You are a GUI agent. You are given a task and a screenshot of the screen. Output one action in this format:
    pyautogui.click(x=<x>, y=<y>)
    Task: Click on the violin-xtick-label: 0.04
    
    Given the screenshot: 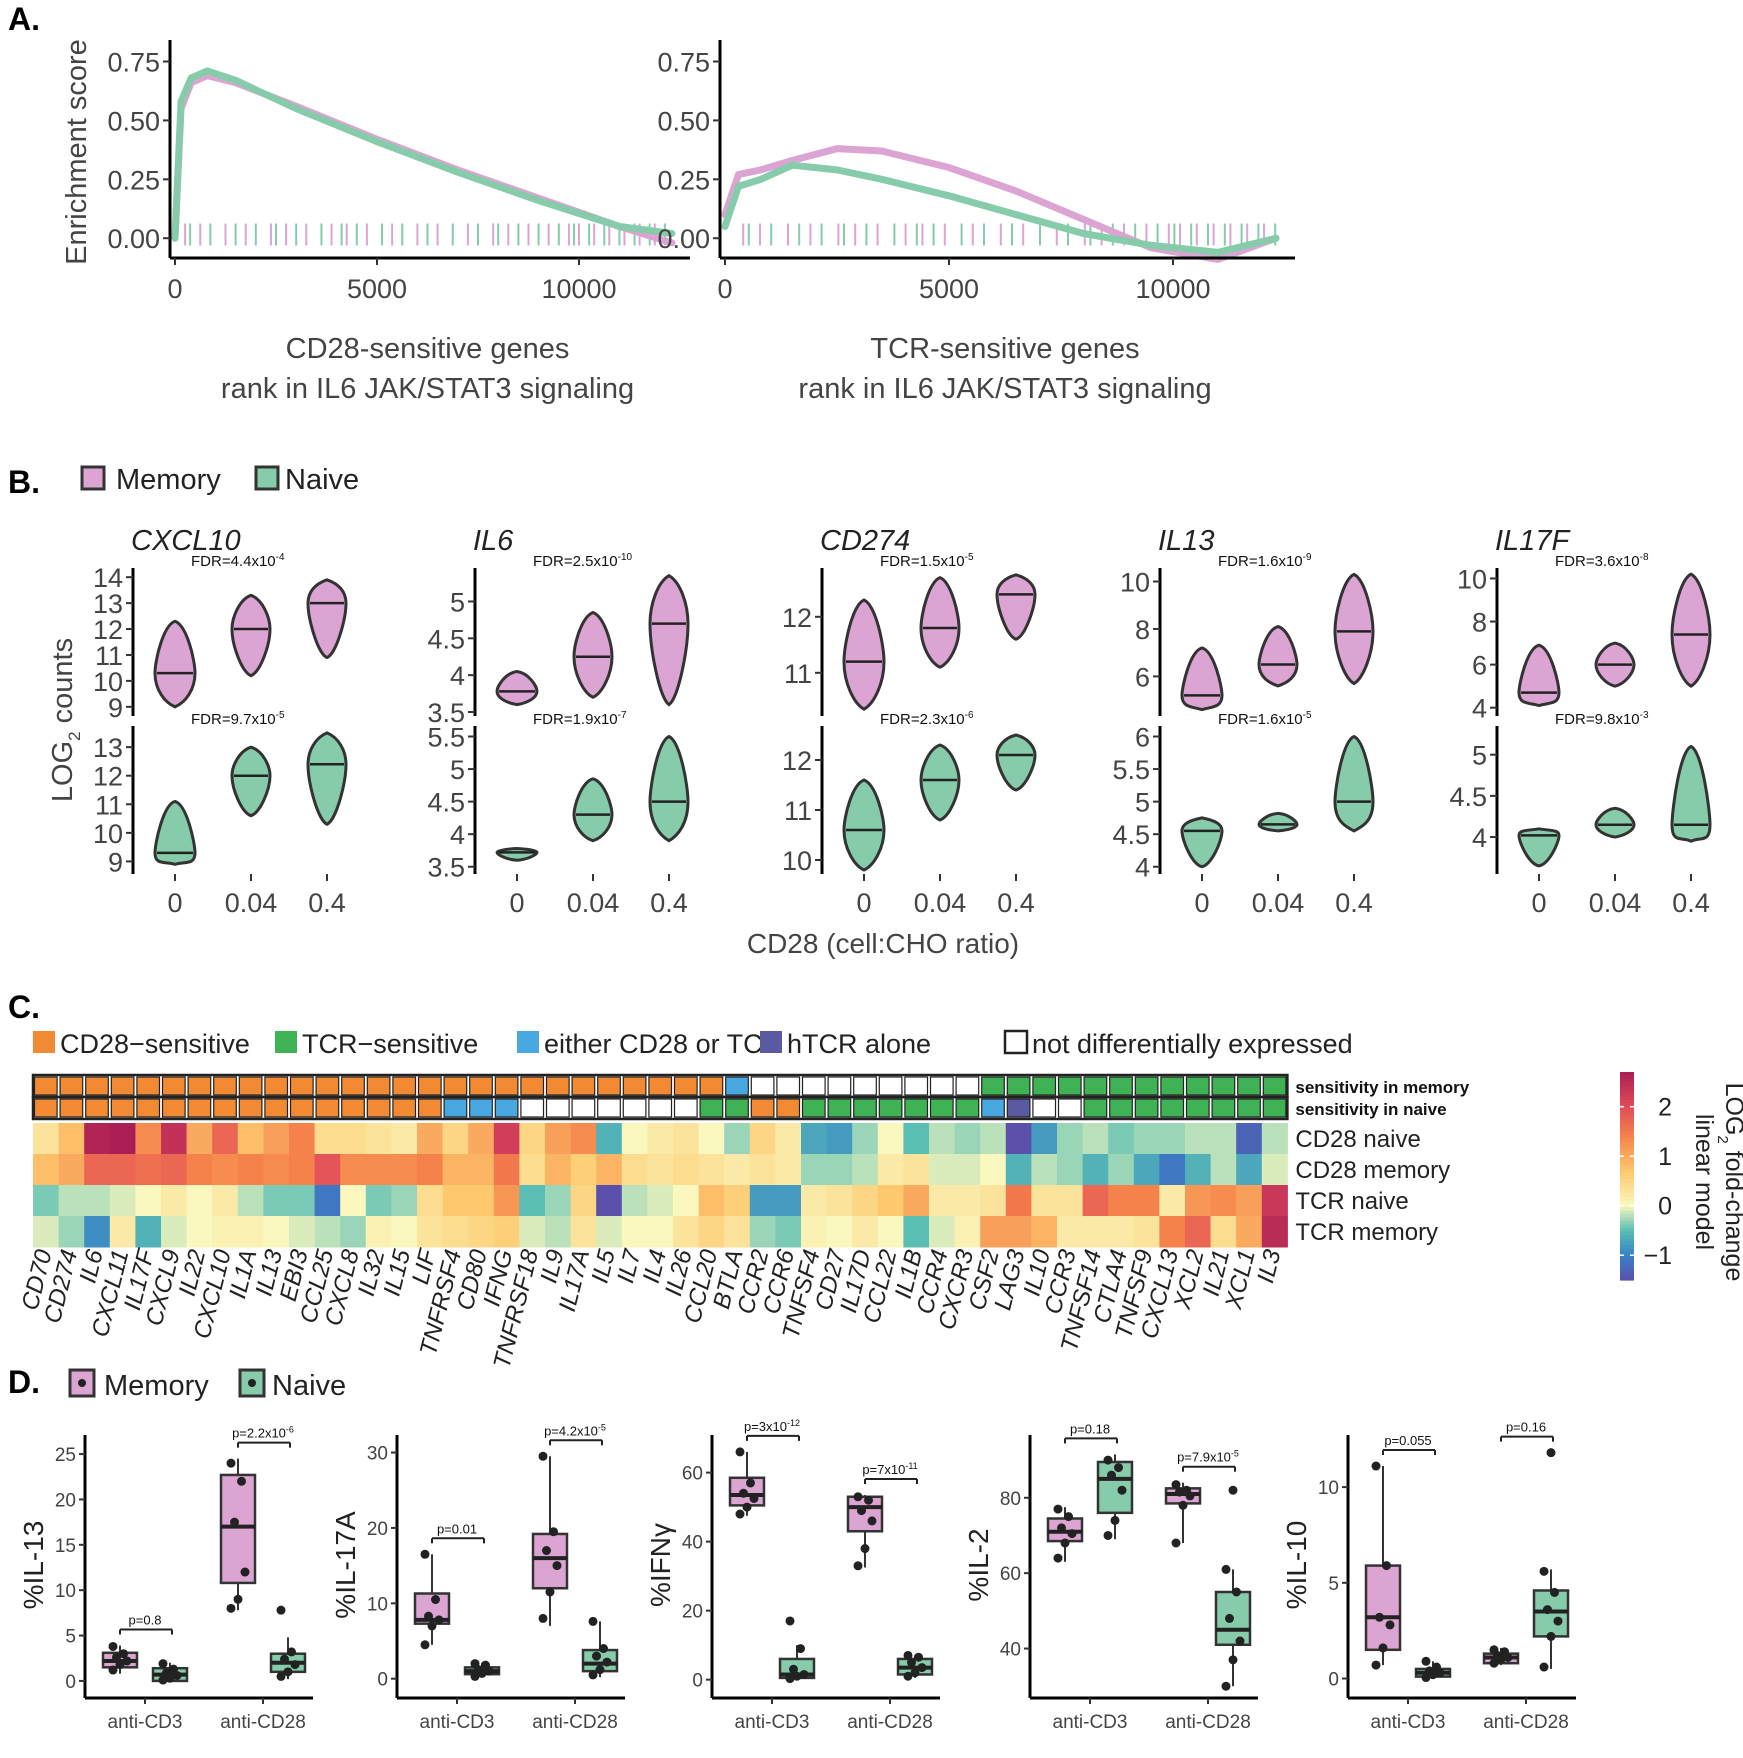 What is the action you would take?
    pyautogui.click(x=1278, y=903)
    